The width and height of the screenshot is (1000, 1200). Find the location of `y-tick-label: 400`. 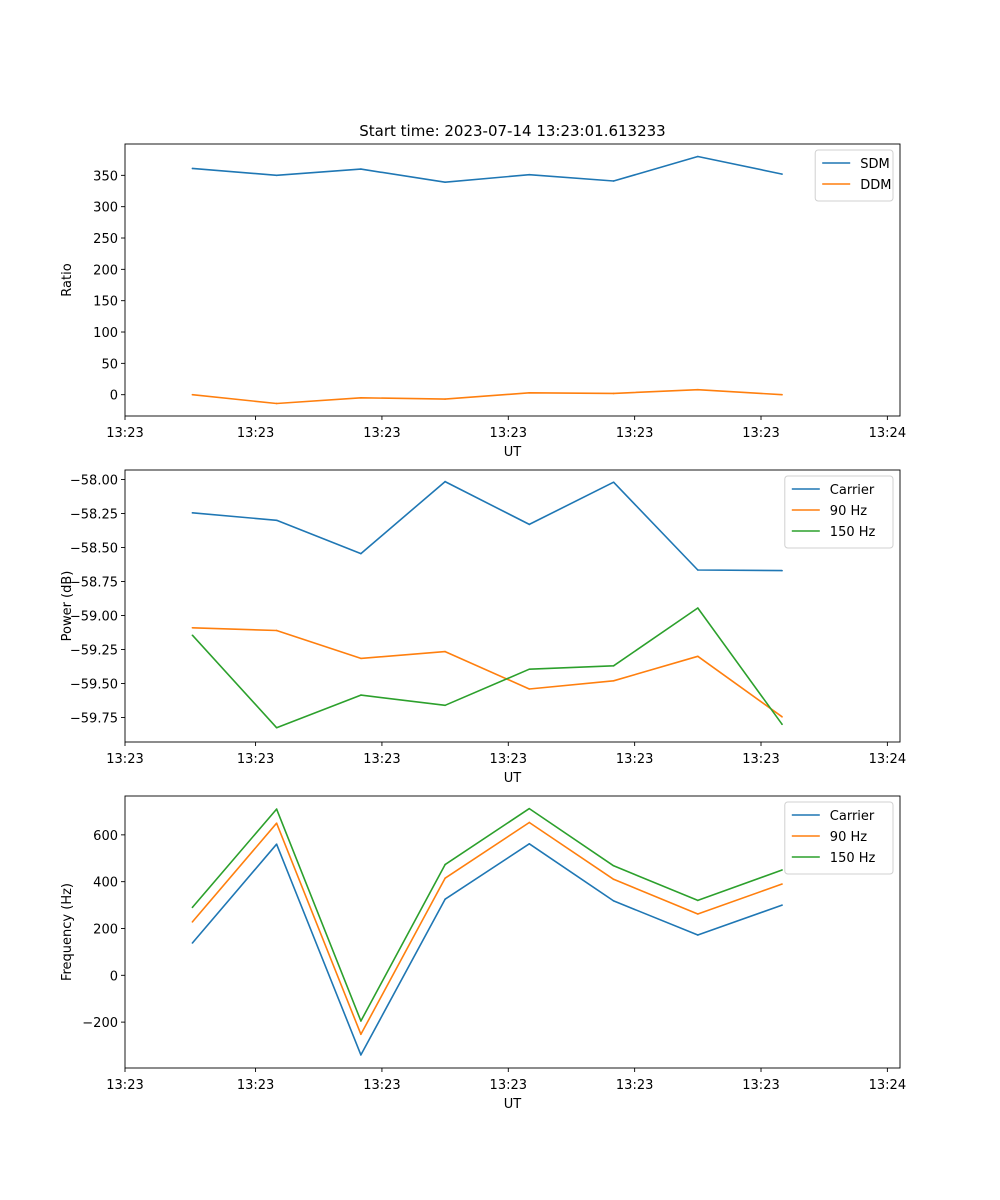

y-tick-label: 400 is located at coordinates (105, 883).